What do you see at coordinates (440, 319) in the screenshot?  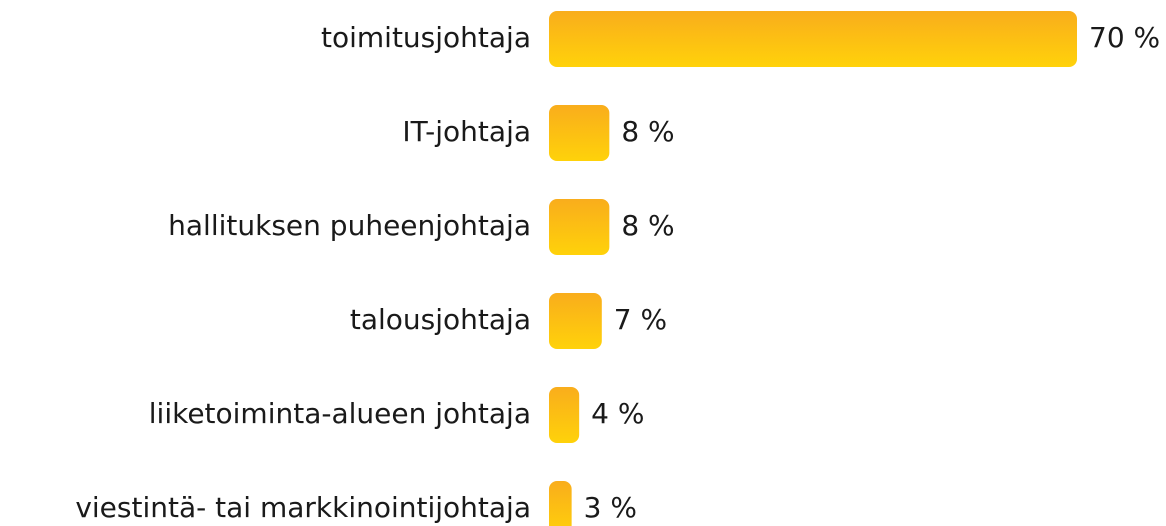 I see `category-label: talousjohtaja` at bounding box center [440, 319].